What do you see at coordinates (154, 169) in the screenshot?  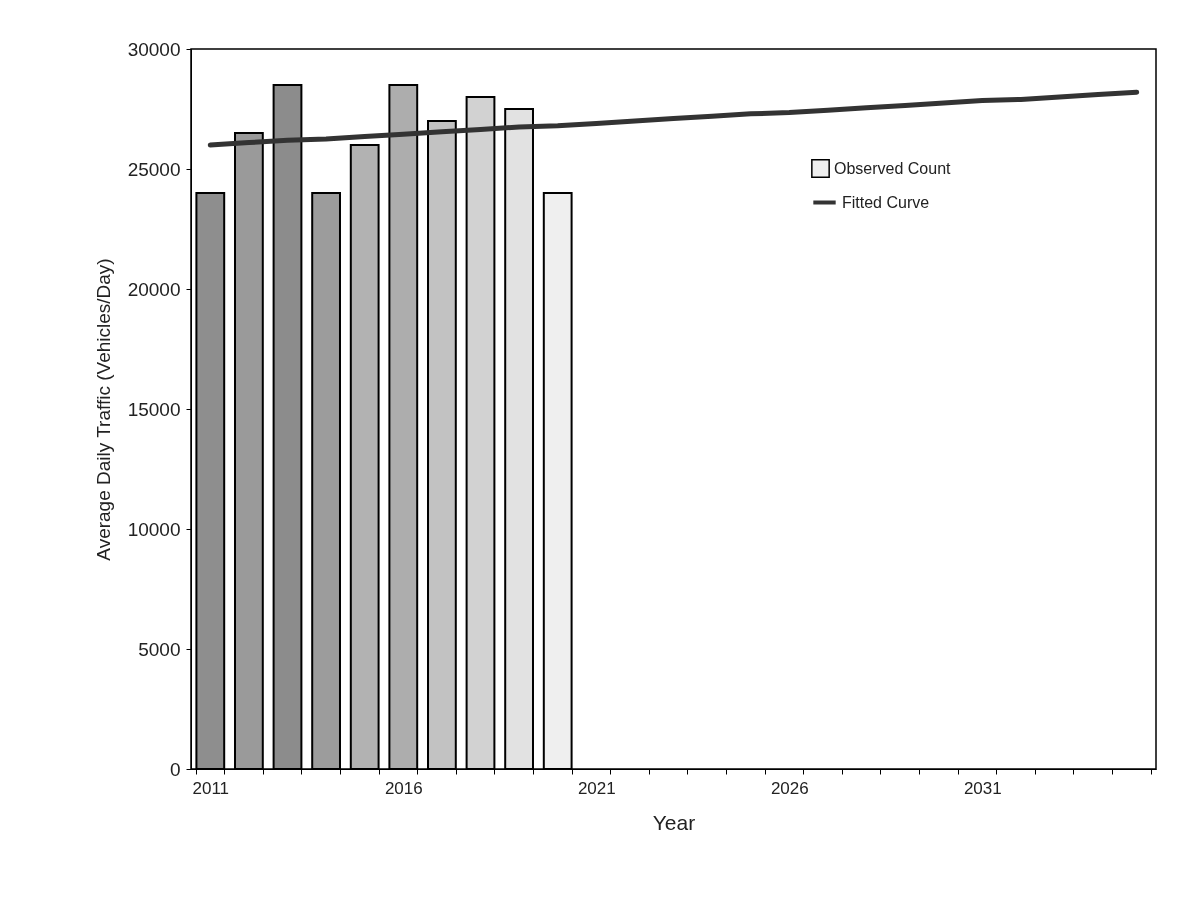 I see `y-tick-label: 25000` at bounding box center [154, 169].